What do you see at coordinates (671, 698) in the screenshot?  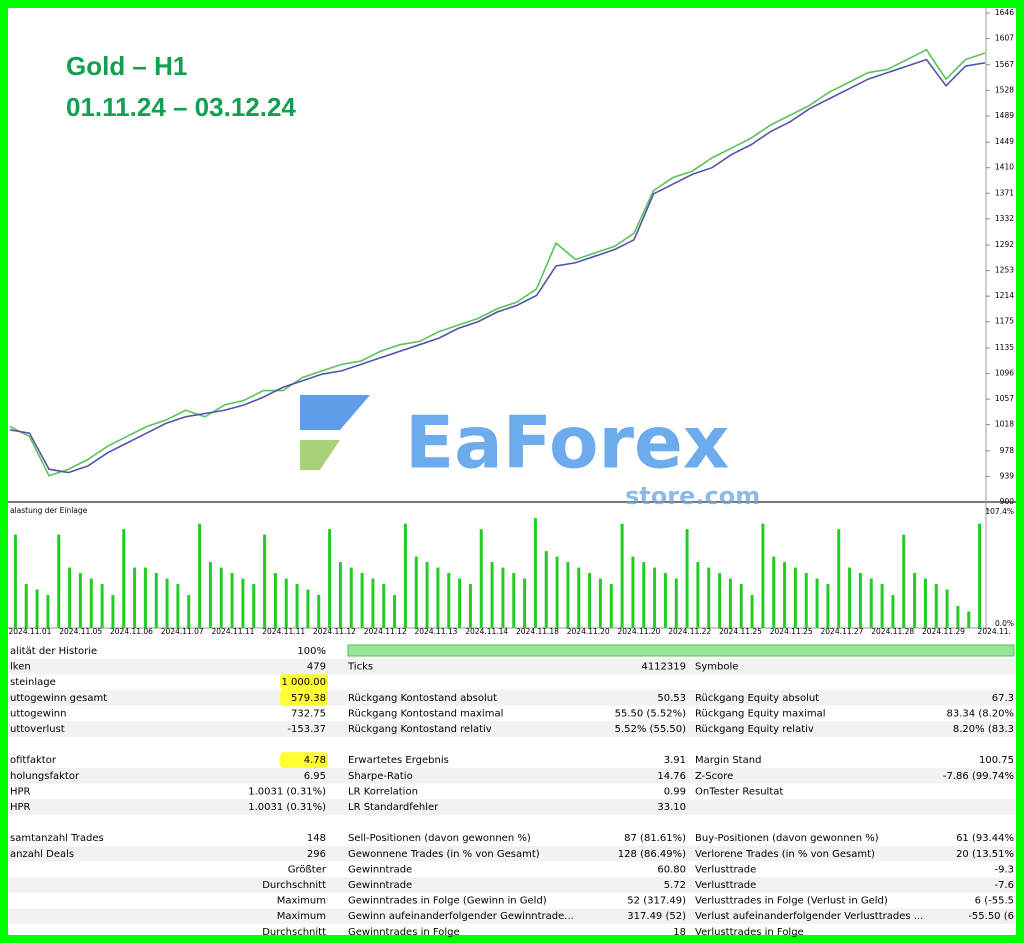 I see `report-cell: 50.53` at bounding box center [671, 698].